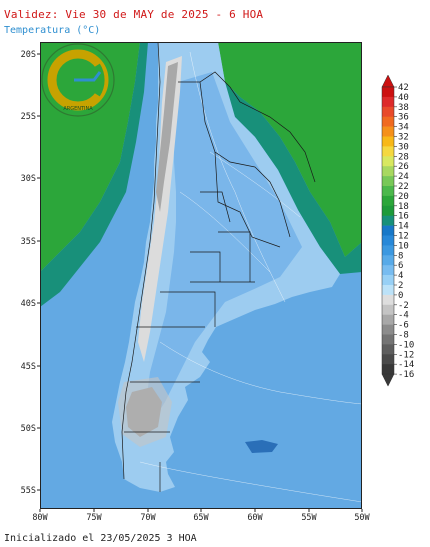  What do you see at coordinates (28, 55) in the screenshot?
I see `lat-label: 20S` at bounding box center [28, 55].